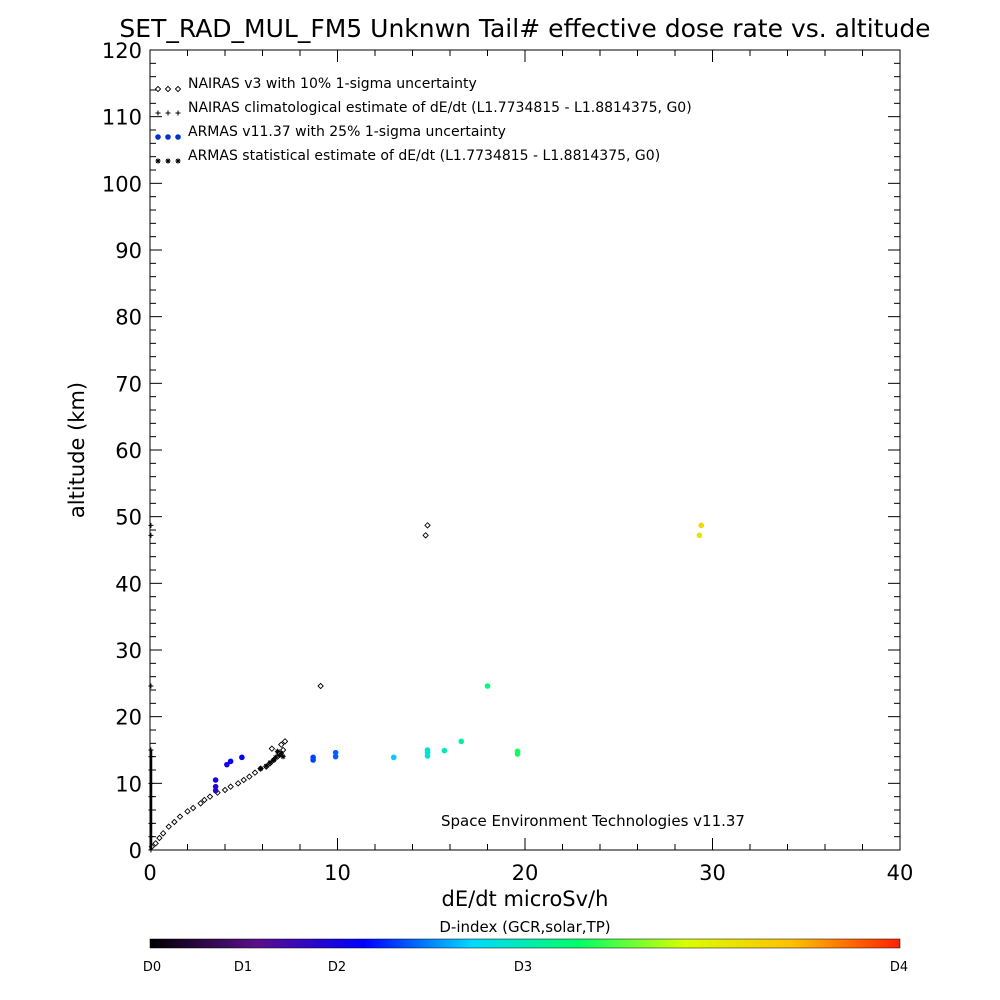  What do you see at coordinates (77, 450) in the screenshot?
I see `y-axis-label: altitude (km)` at bounding box center [77, 450].